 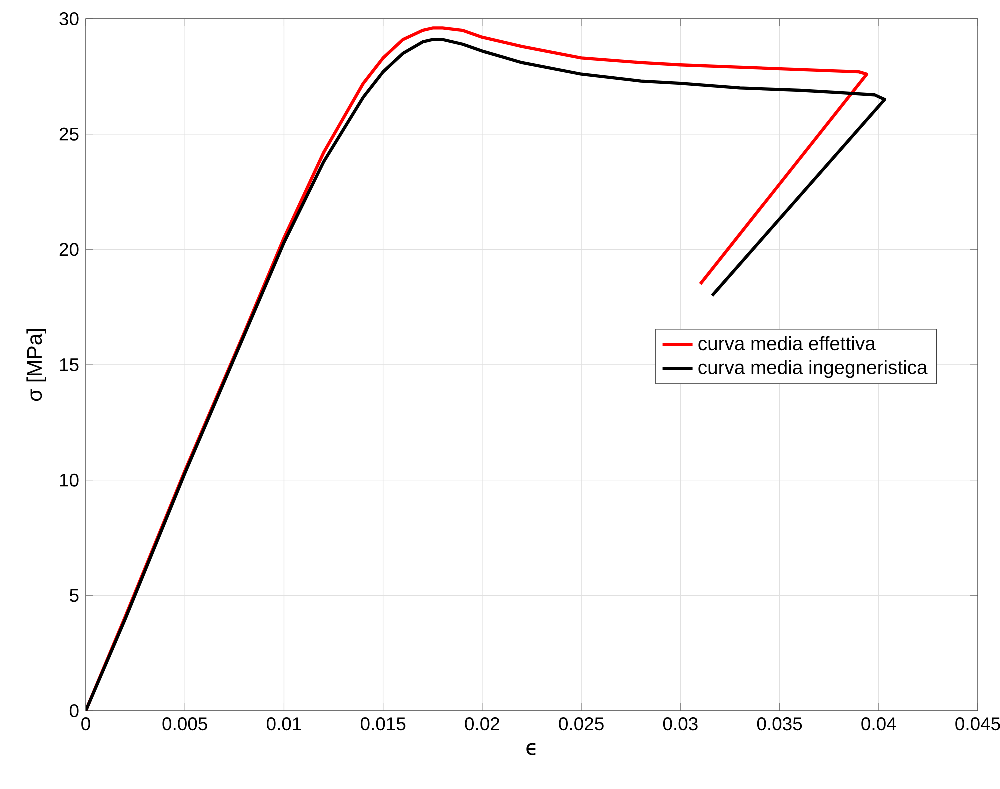 I want to click on x-tick-label: 0.045, so click(x=978, y=724).